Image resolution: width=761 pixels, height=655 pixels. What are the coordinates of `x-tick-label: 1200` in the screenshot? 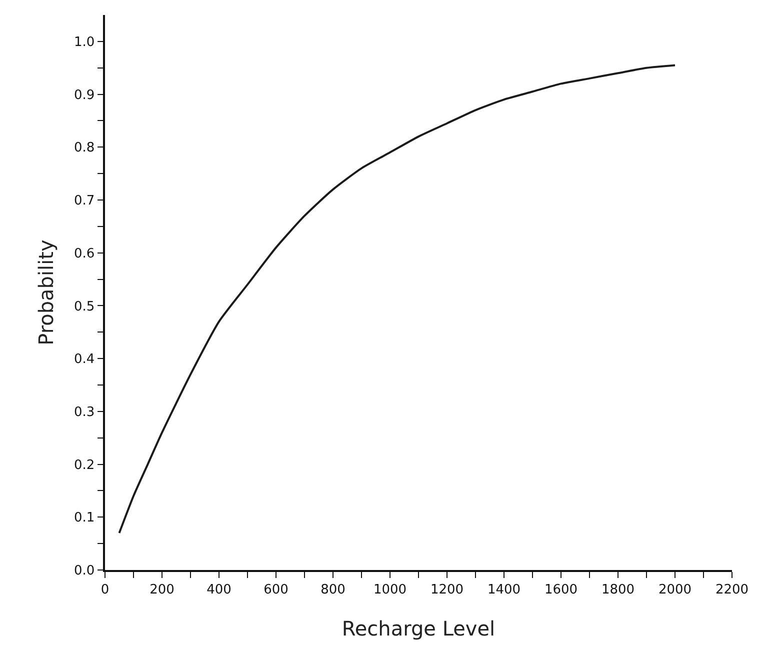 It's located at (447, 590).